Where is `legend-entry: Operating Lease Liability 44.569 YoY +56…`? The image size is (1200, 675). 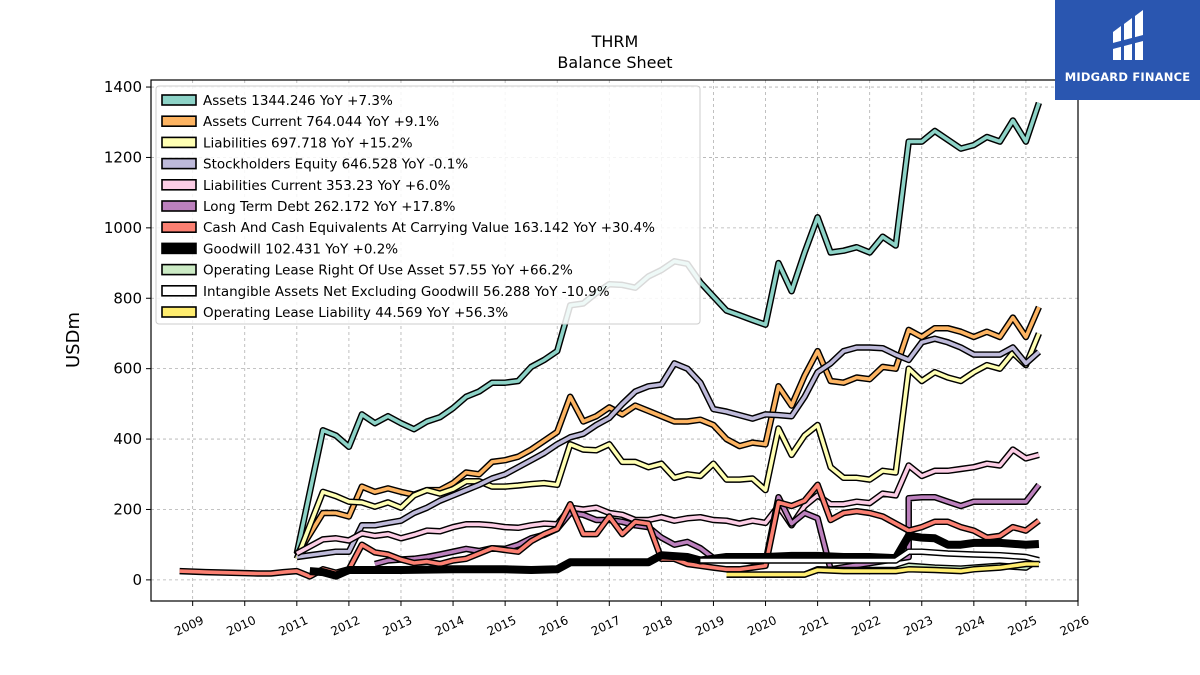 legend-entry: Operating Lease Liability 44.569 YoY +56… is located at coordinates (355, 313).